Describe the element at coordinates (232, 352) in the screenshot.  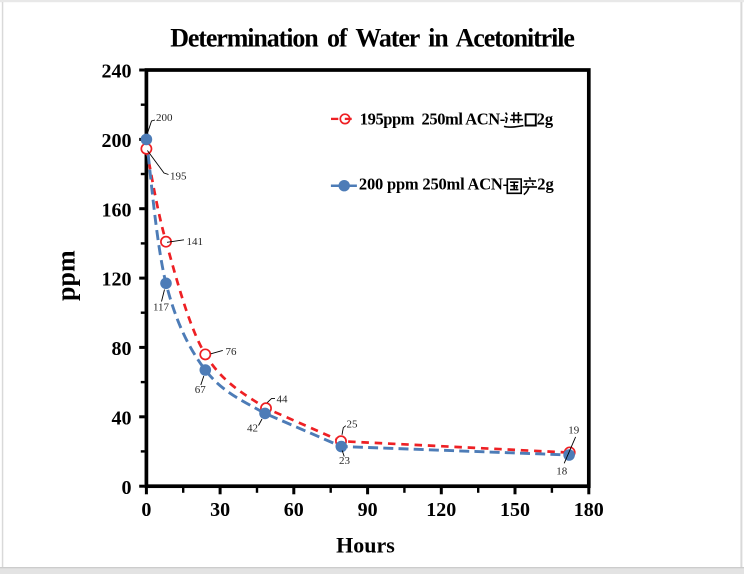
I see `svg-text: 76` at that location.